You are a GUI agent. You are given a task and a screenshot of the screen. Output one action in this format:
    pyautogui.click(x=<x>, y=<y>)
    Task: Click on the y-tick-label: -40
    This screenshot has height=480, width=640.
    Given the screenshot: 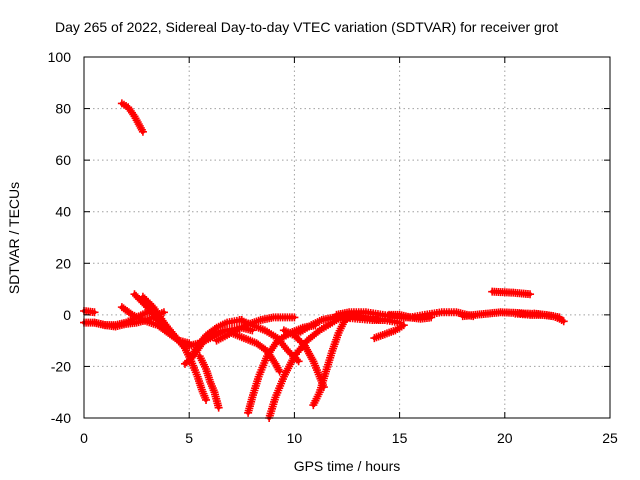 What is the action you would take?
    pyautogui.click(x=61, y=418)
    